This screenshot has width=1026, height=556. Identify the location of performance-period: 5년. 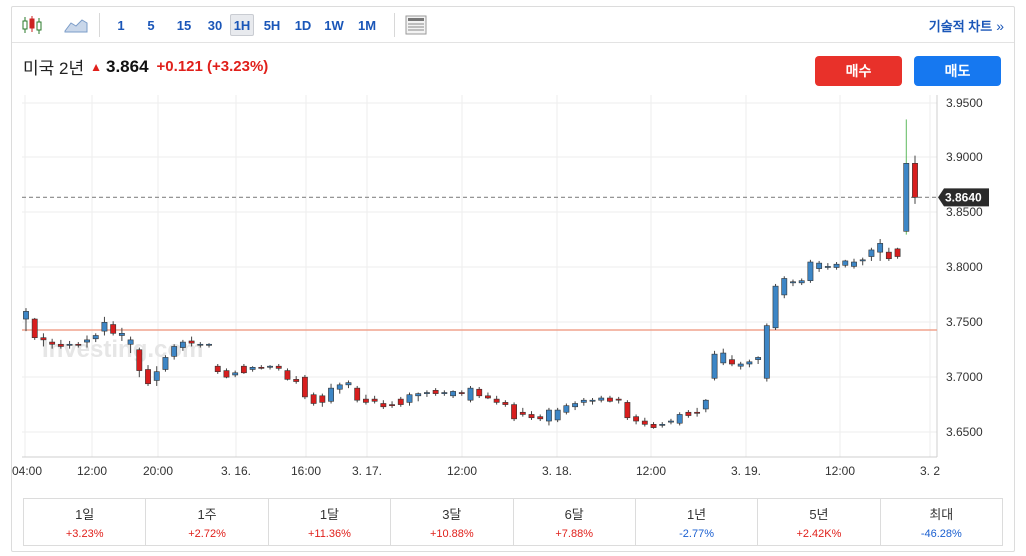
(819, 514).